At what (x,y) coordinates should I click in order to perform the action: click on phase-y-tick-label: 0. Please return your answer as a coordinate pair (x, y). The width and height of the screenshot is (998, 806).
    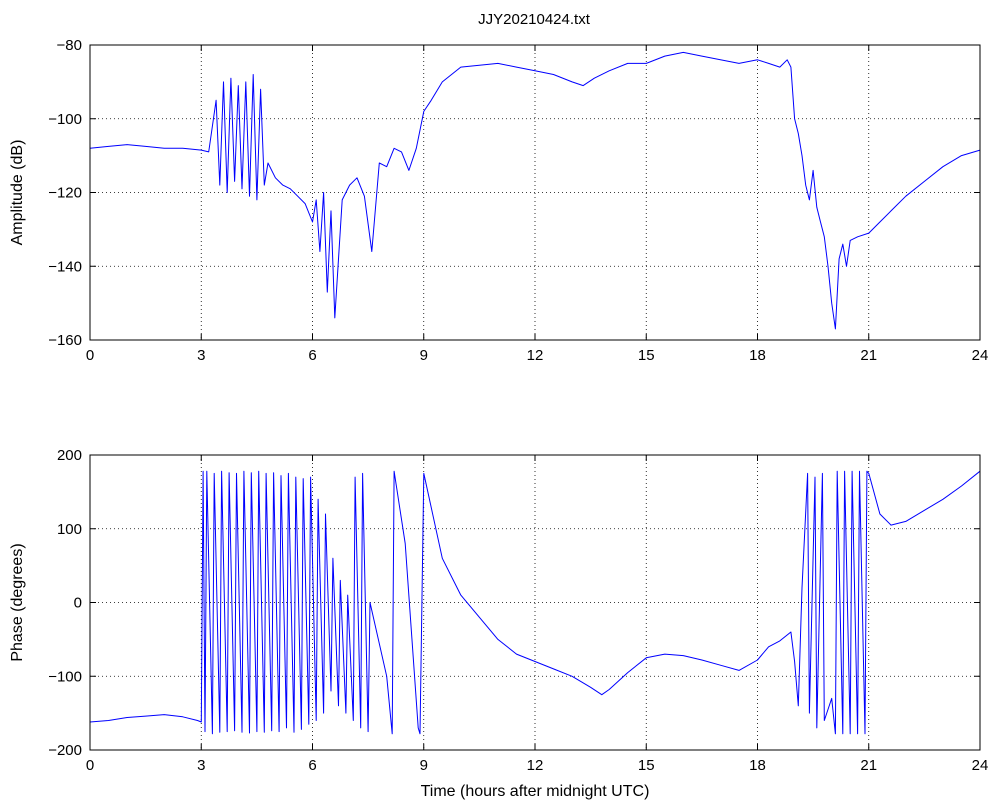
    Looking at the image, I should click on (78, 603).